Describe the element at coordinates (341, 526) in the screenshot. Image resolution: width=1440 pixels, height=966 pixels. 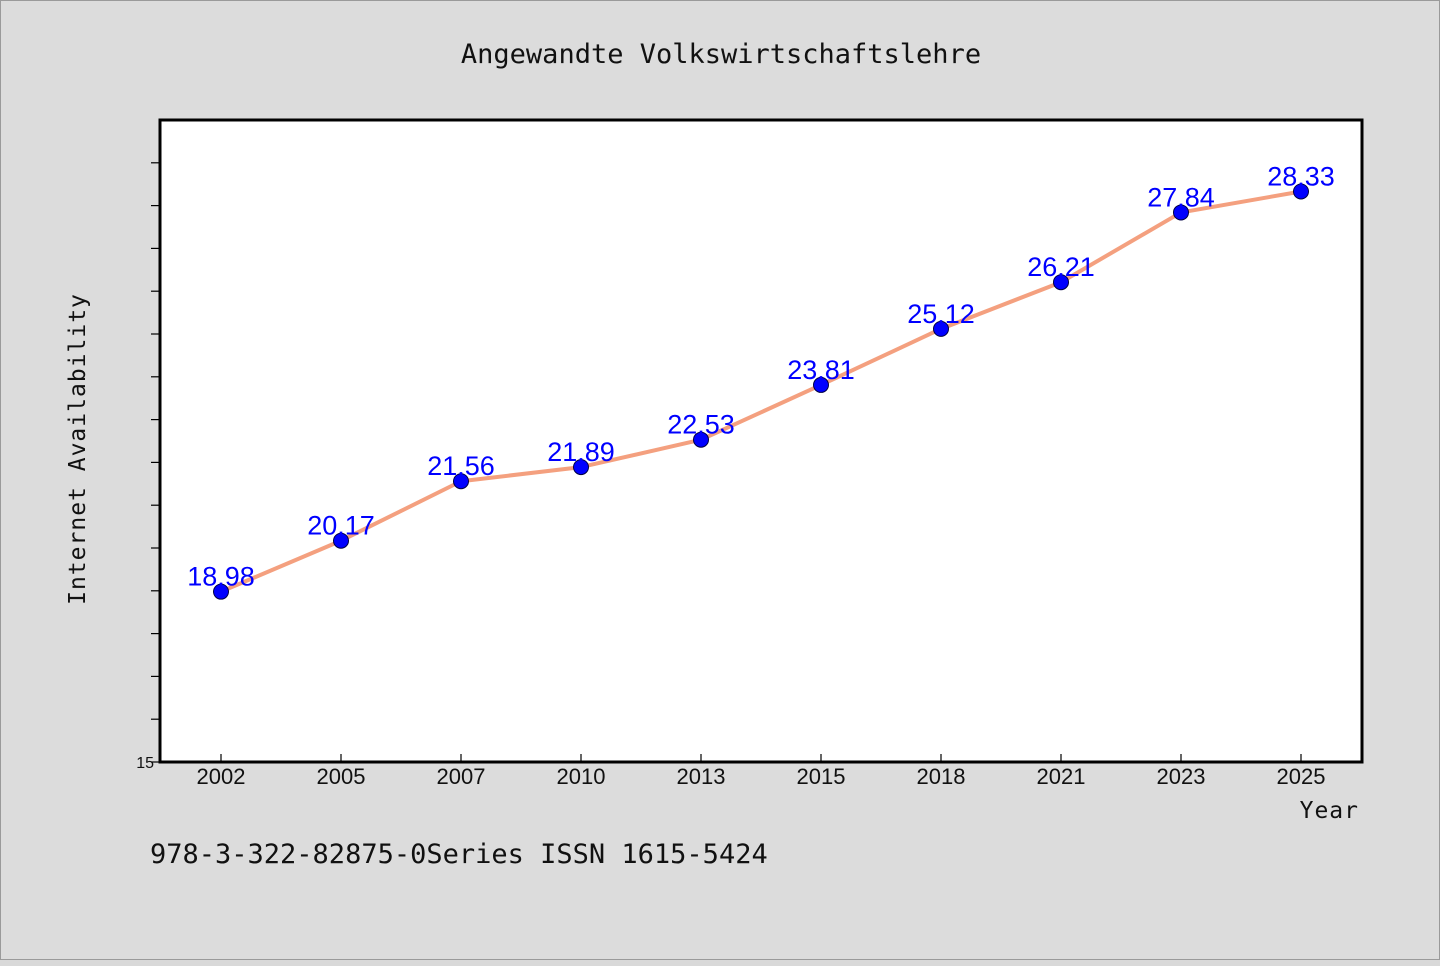
I see `data-label: 20.17` at that location.